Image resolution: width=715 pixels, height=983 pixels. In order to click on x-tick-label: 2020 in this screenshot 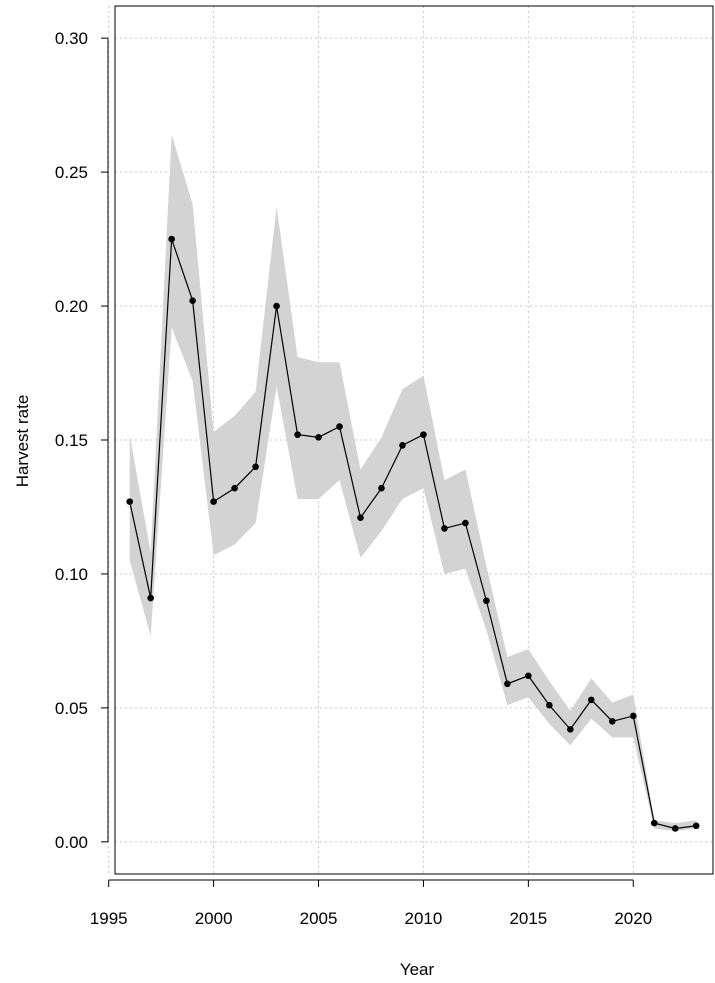, I will do `click(633, 918)`.